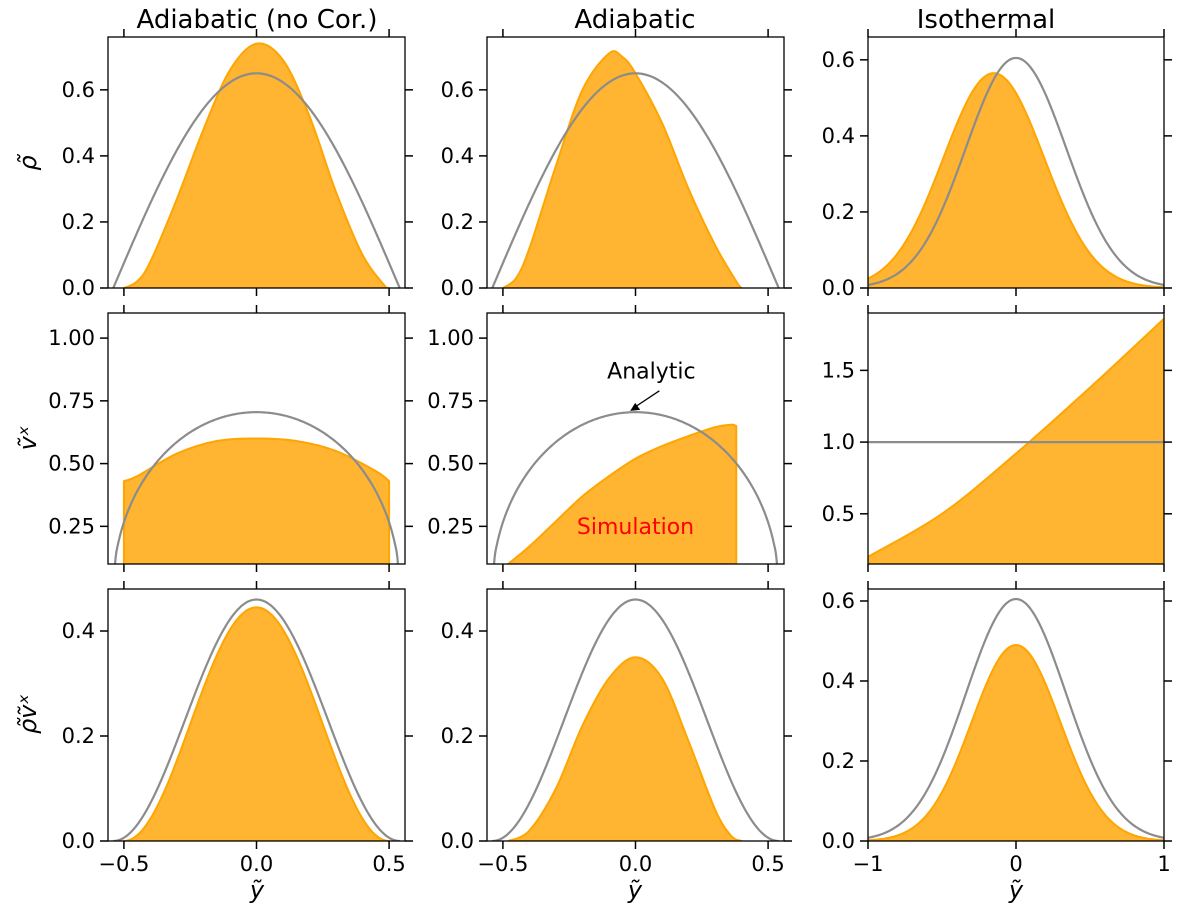  I want to click on analytic-annotation: Analytic, so click(651, 371).